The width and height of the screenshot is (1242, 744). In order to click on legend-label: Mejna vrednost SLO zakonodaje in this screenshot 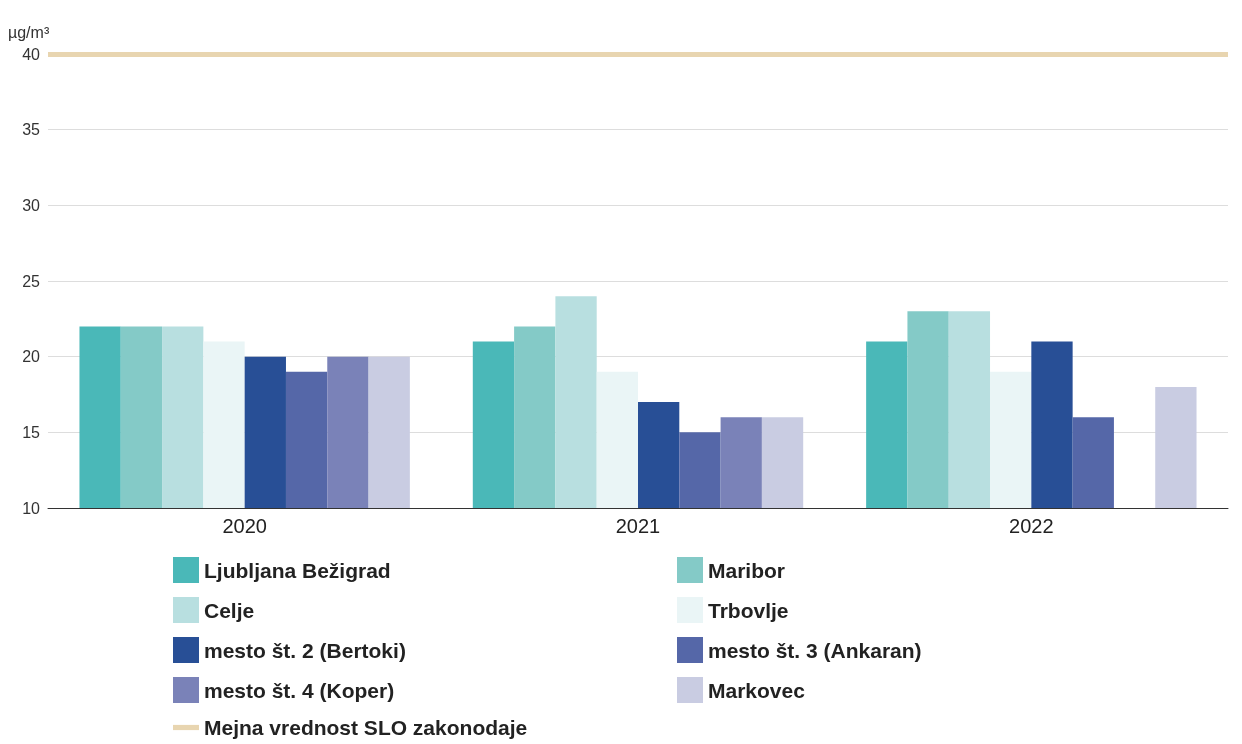, I will do `click(366, 727)`.